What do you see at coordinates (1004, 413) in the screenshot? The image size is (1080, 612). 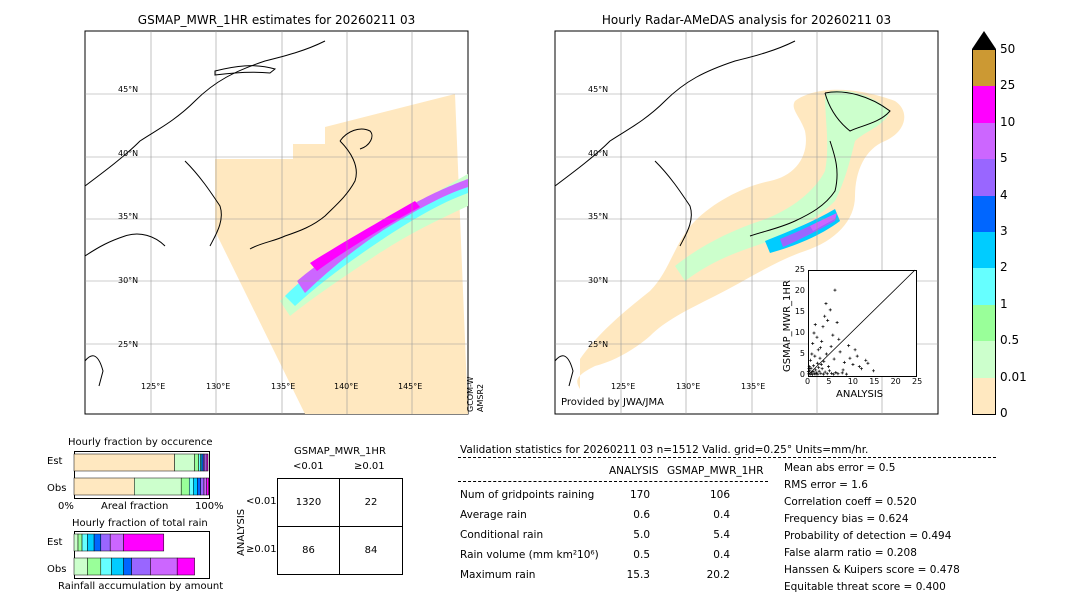 I see `colorbar-label: 0` at bounding box center [1004, 413].